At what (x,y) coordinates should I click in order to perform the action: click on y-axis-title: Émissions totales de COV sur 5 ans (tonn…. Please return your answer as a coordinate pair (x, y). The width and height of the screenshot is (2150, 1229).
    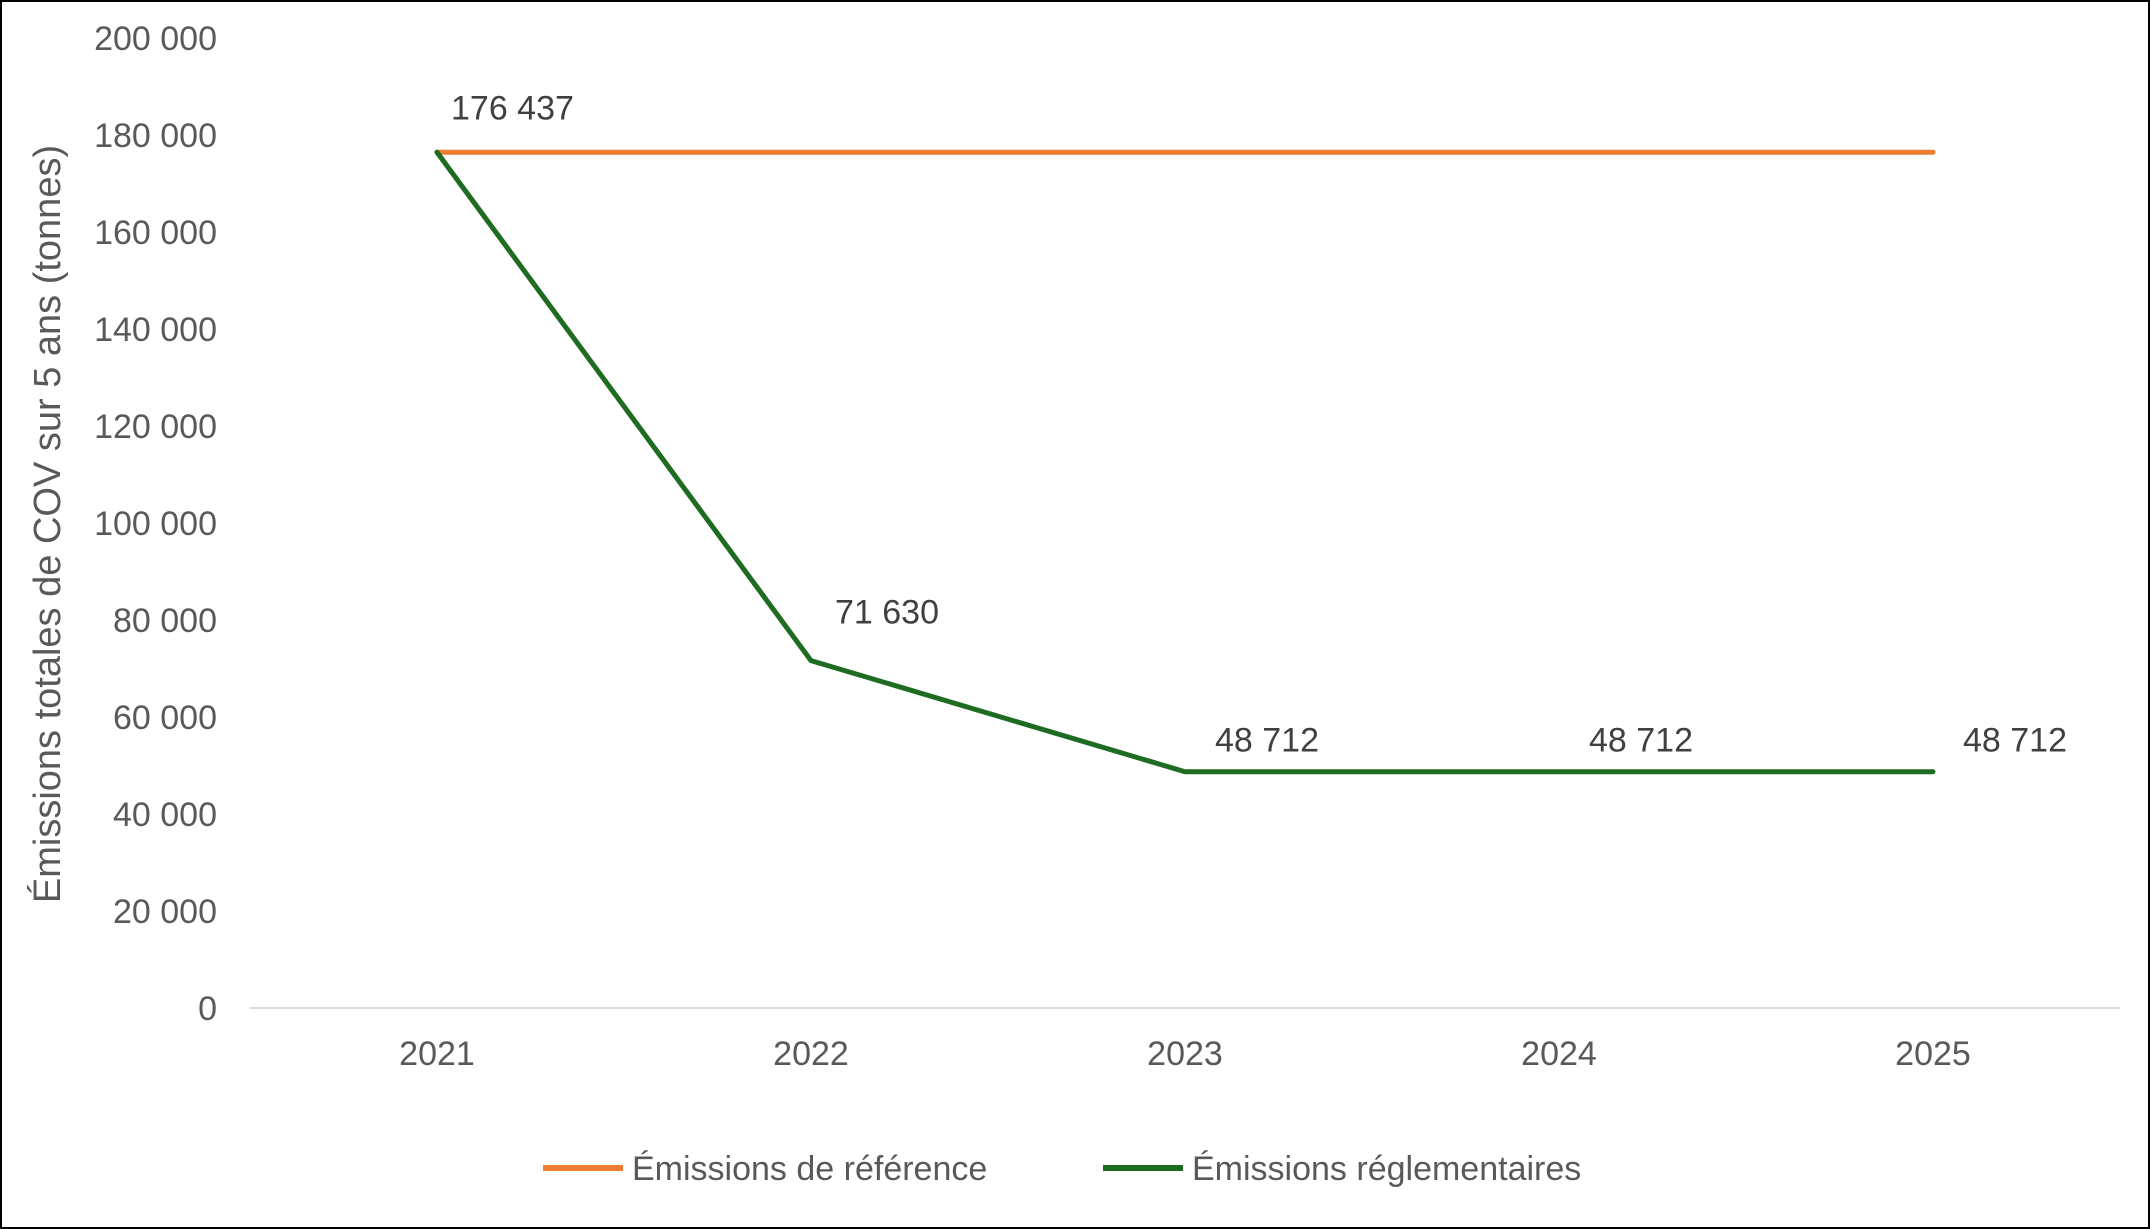
    Looking at the image, I should click on (47, 524).